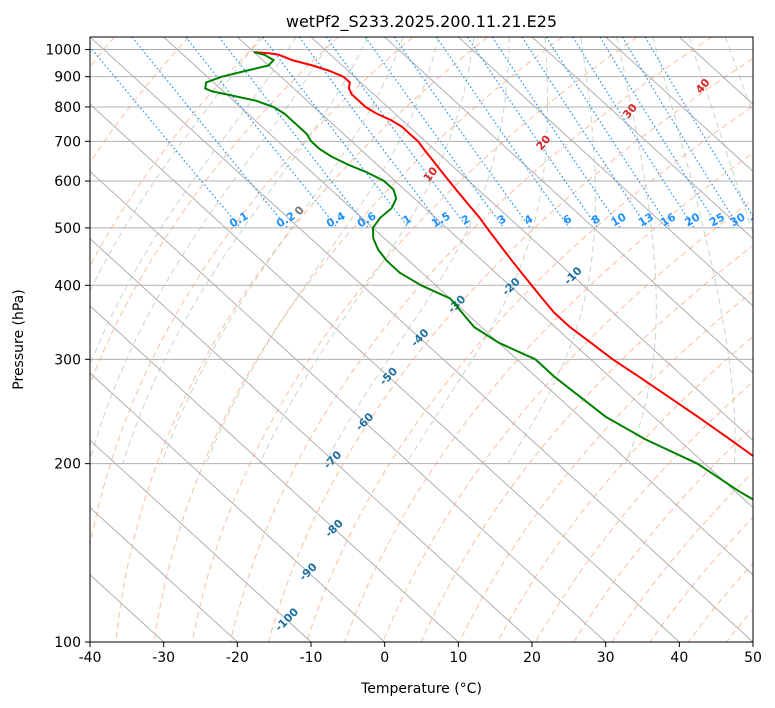  What do you see at coordinates (67, 78) in the screenshot?
I see `y-tick-label: 900` at bounding box center [67, 78].